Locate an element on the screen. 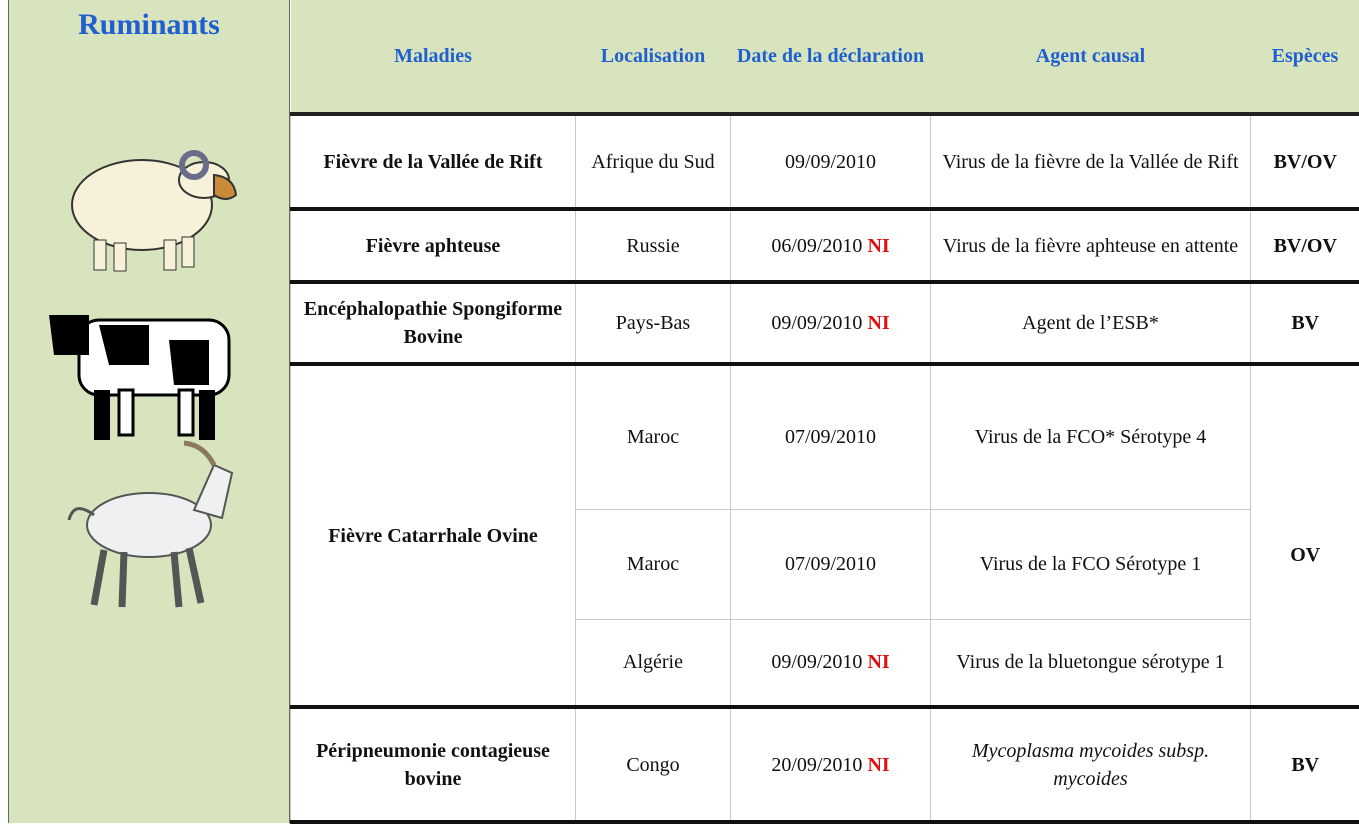 Image resolution: width=1359 pixels, height=824 pixels. date-cell: 20/09/2010 NI is located at coordinates (831, 764).